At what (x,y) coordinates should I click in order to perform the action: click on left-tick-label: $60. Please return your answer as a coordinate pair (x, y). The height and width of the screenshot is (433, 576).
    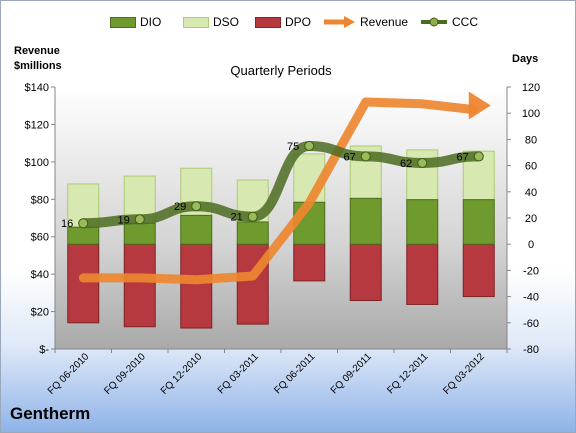
    Looking at the image, I should click on (40, 238).